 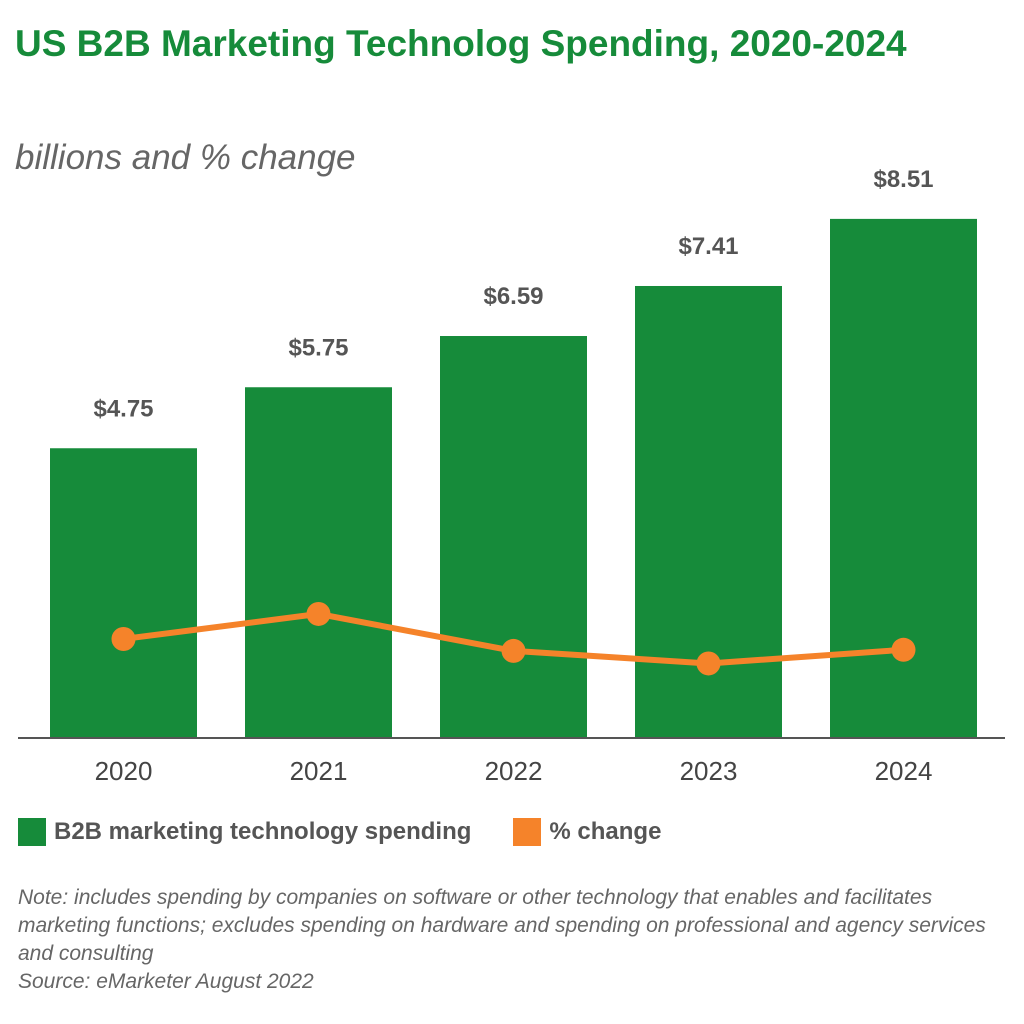 I want to click on x-tick-2020: 2020, so click(x=124, y=771).